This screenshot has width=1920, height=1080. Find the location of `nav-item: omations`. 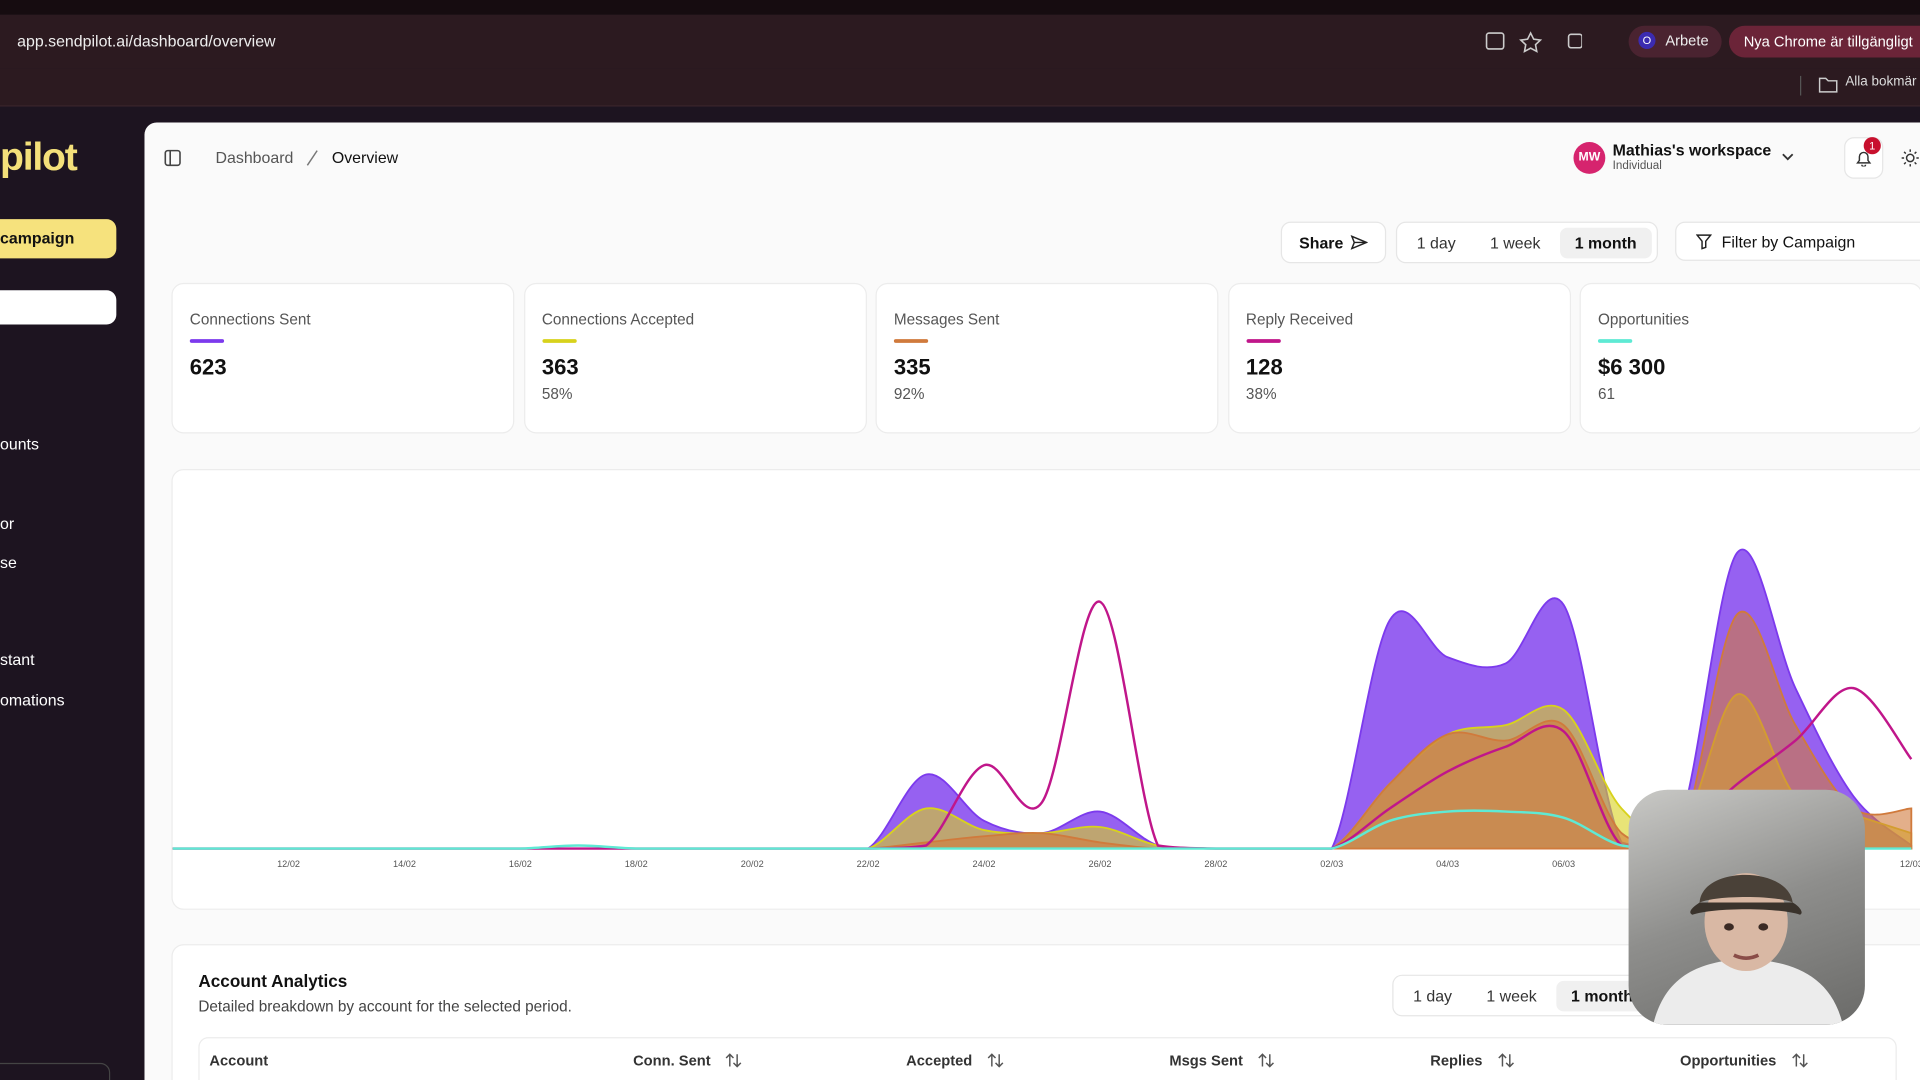

nav-item: omations is located at coordinates (32, 699).